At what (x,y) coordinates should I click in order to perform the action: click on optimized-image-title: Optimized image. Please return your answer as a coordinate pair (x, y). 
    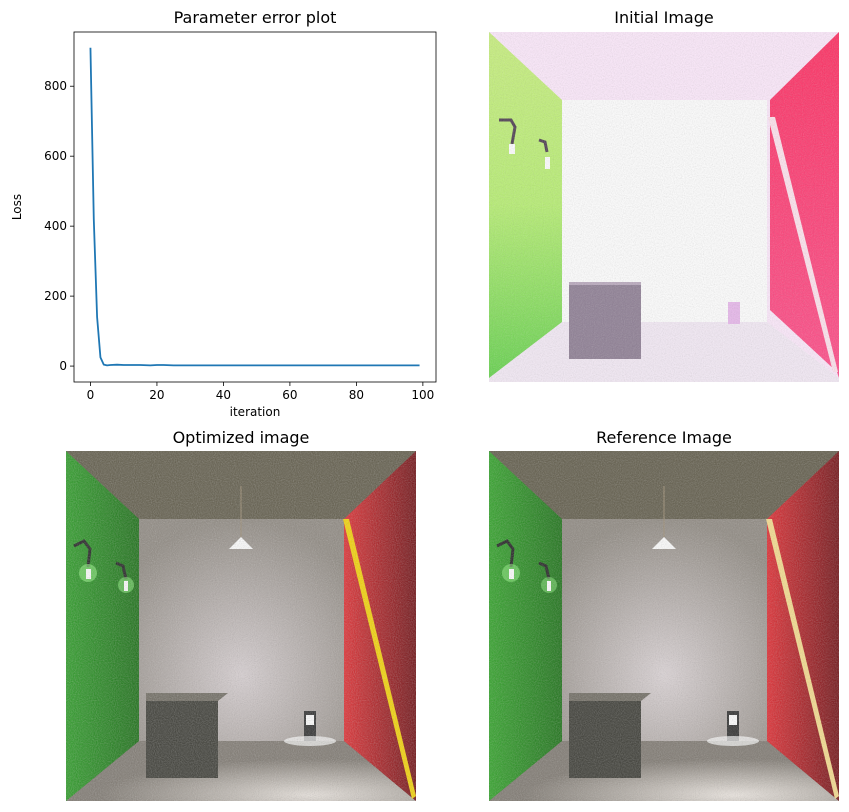
    Looking at the image, I should click on (241, 437).